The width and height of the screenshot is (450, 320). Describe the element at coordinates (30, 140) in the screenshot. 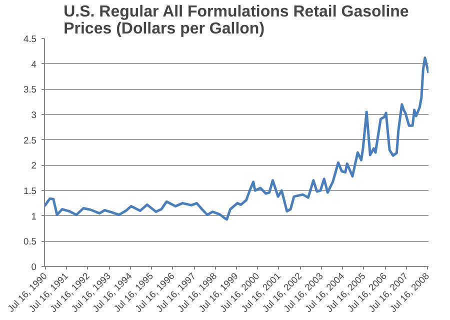

I see `y-tick-label: 2.5` at that location.